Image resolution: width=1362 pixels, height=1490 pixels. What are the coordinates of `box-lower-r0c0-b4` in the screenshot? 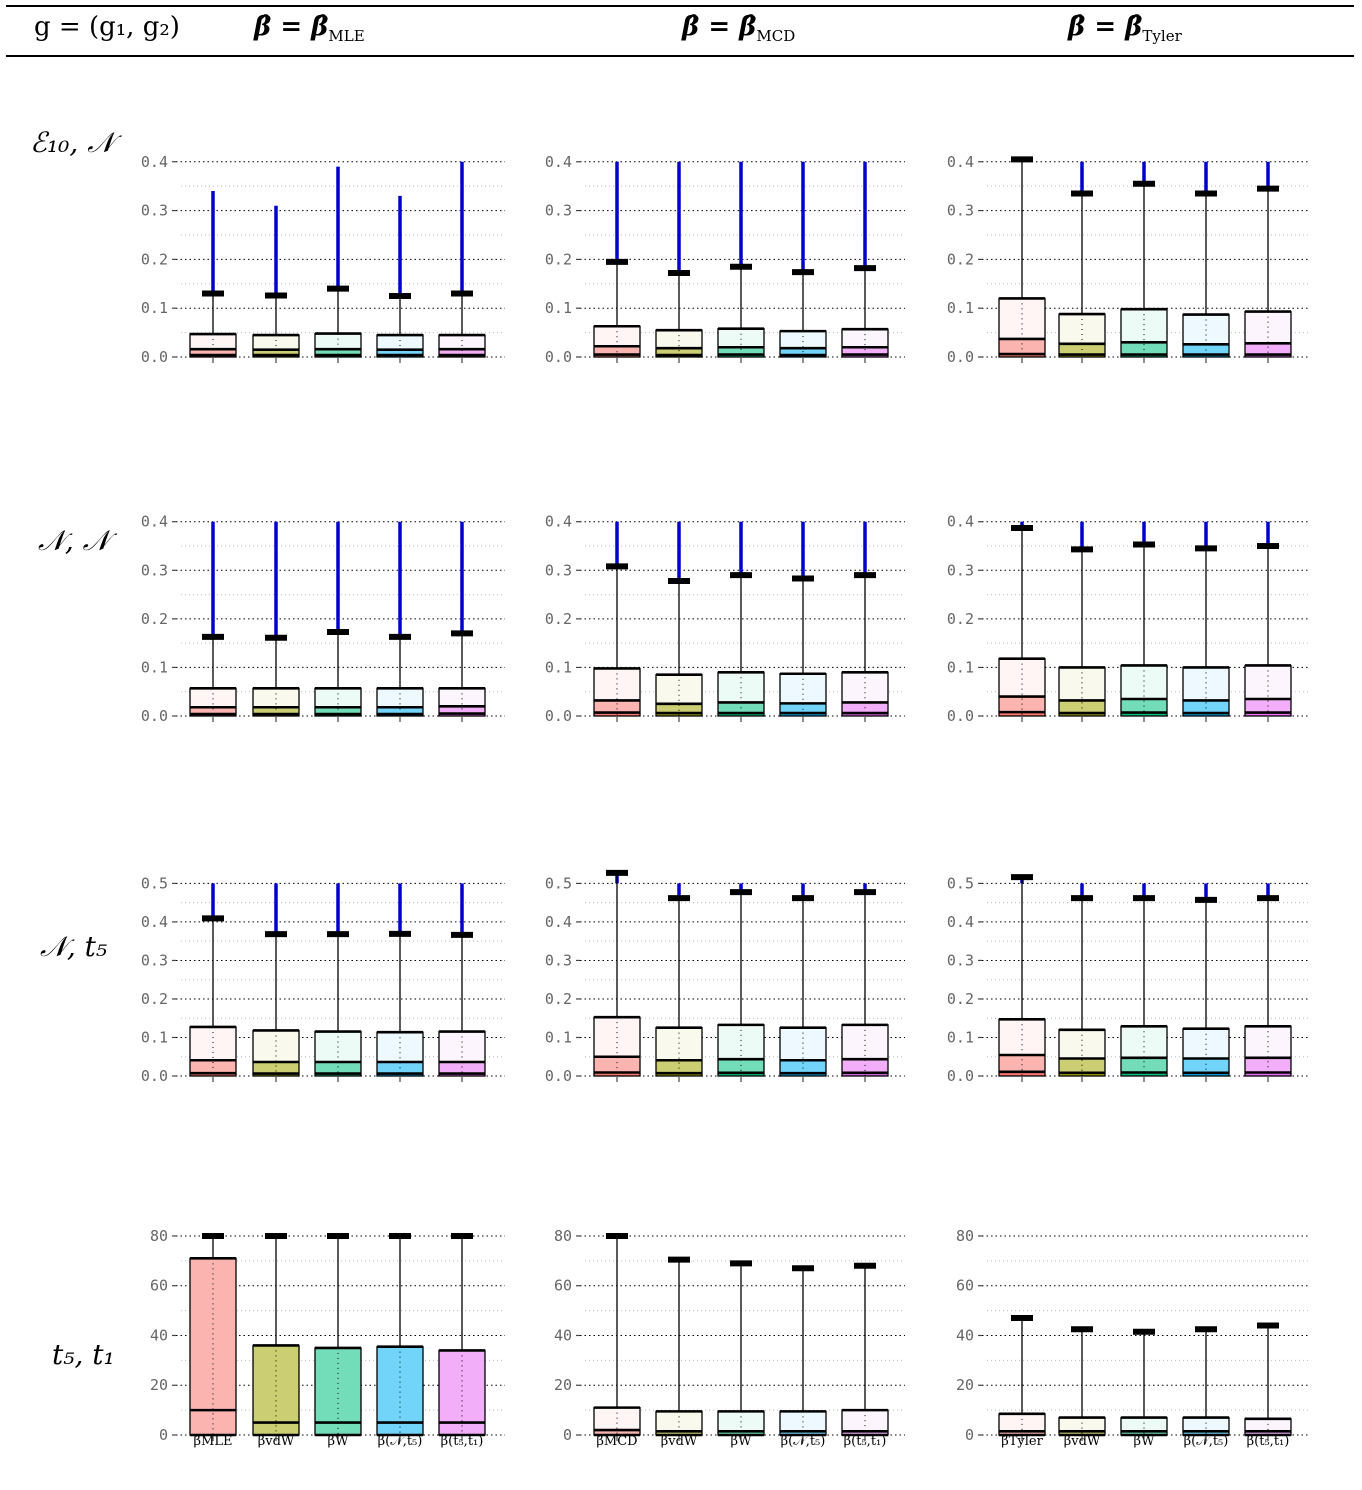 It's located at (462, 352).